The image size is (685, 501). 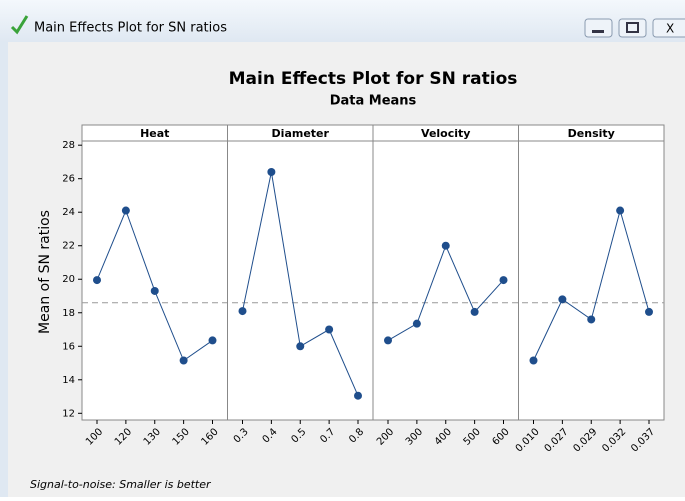 What do you see at coordinates (68, 212) in the screenshot?
I see `y-tick-label: 24` at bounding box center [68, 212].